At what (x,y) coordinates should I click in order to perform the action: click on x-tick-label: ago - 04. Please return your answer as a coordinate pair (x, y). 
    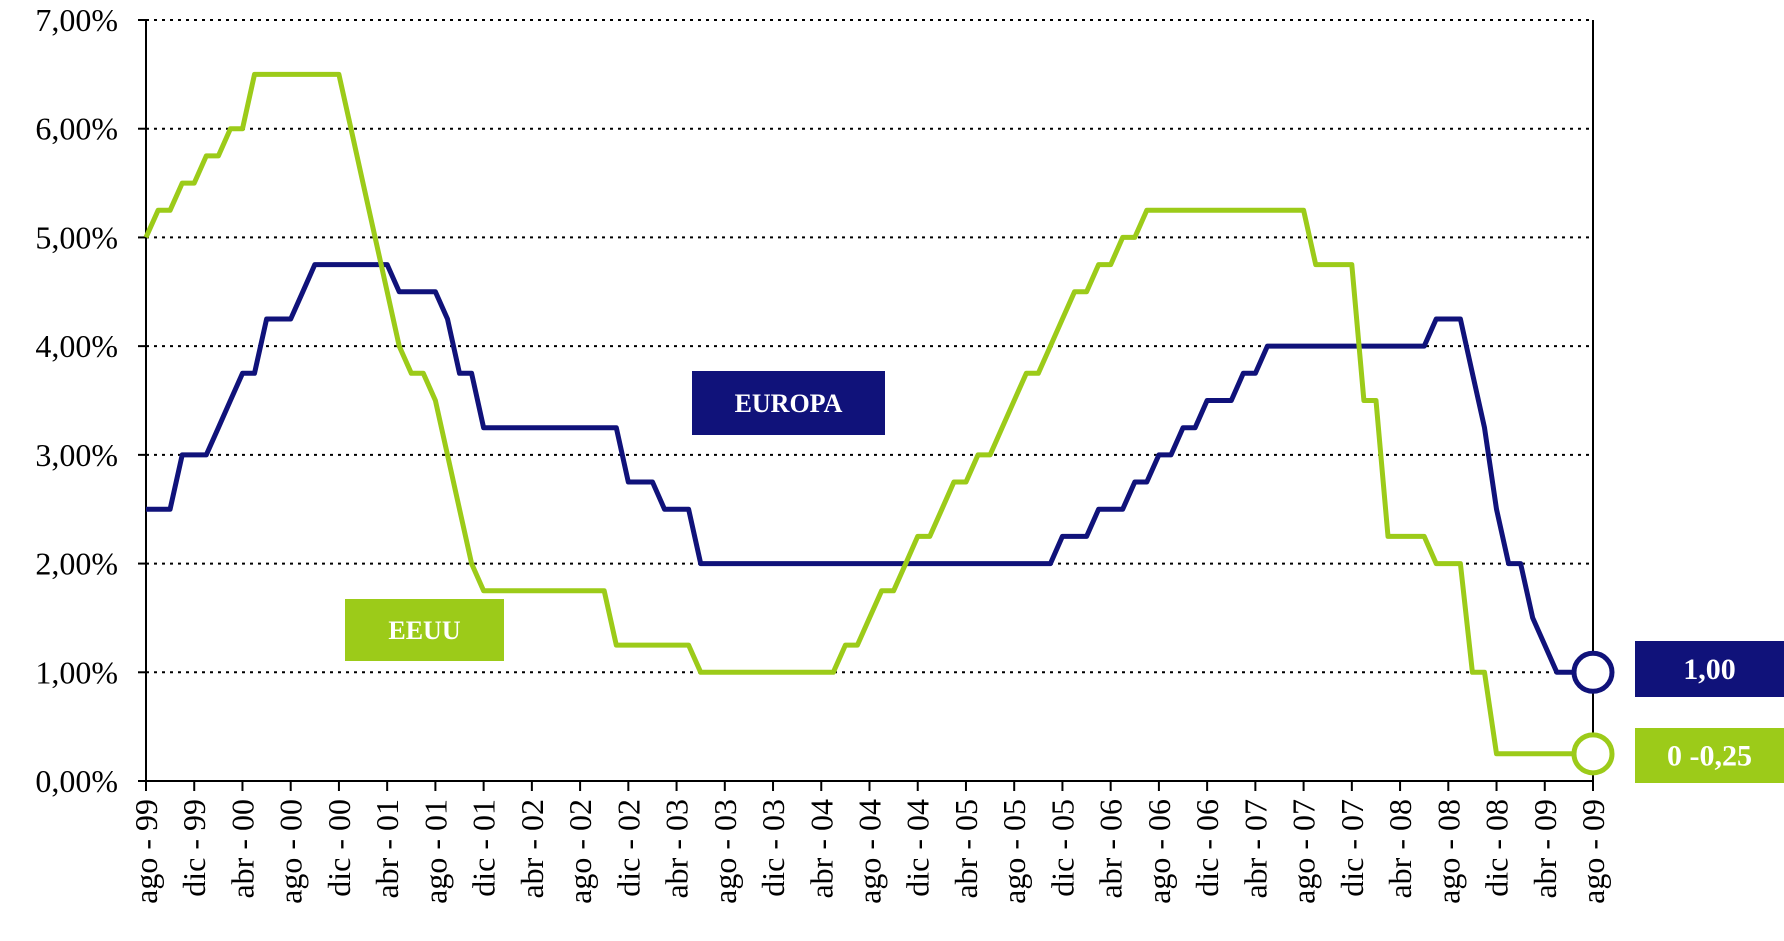
    Looking at the image, I should click on (870, 851).